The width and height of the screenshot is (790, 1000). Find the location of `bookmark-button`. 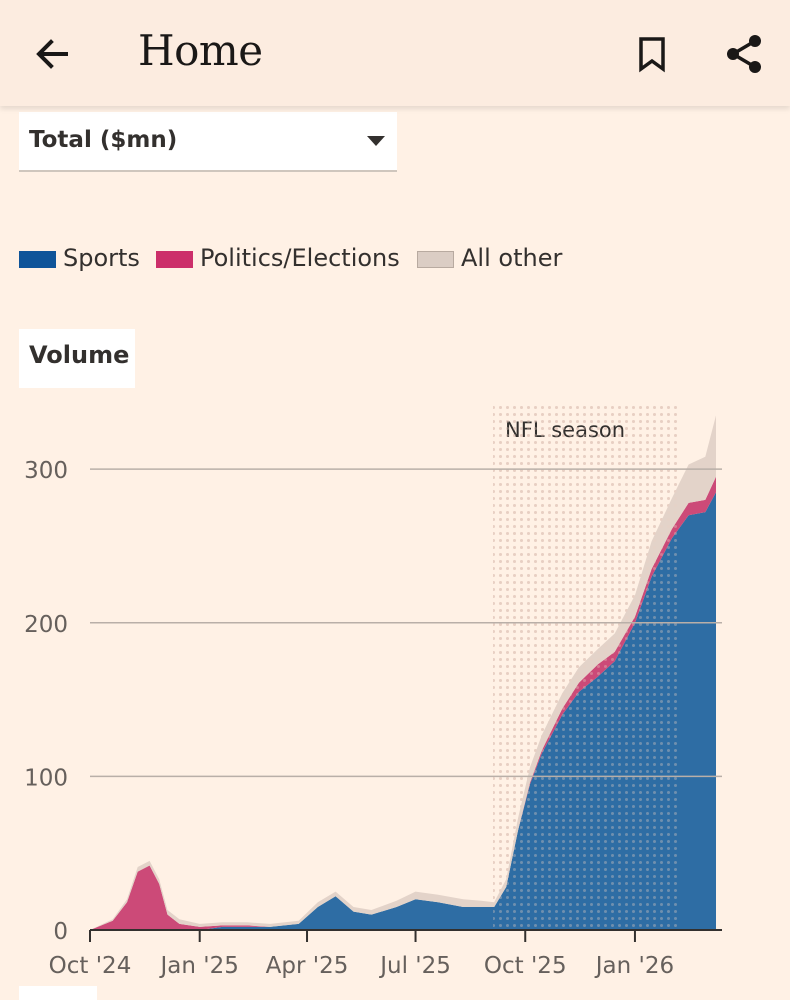

bookmark-button is located at coordinates (652, 54).